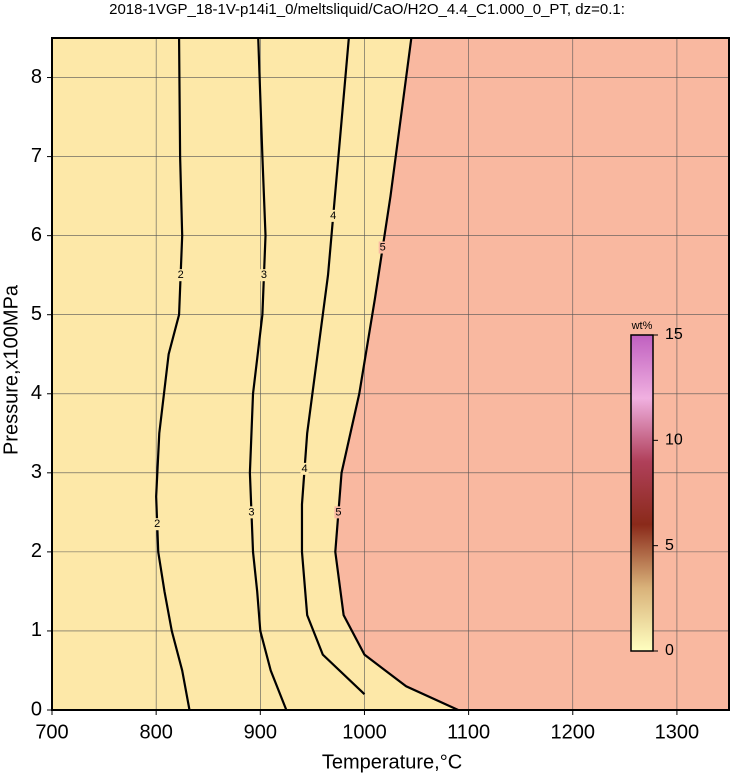 The width and height of the screenshot is (734, 781). I want to click on colorbar-tick-label: 0, so click(669, 650).